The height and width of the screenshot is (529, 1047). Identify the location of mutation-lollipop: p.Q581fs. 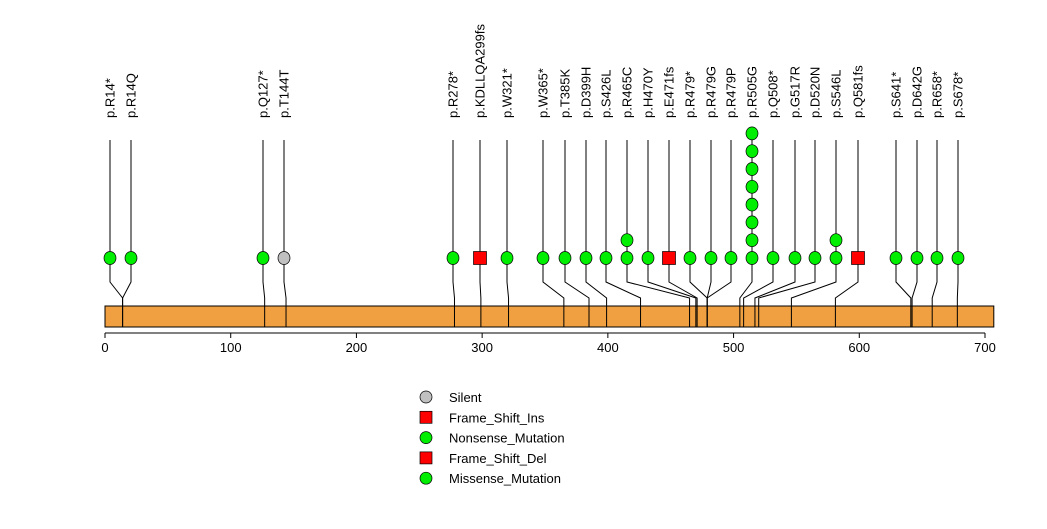
(850, 196).